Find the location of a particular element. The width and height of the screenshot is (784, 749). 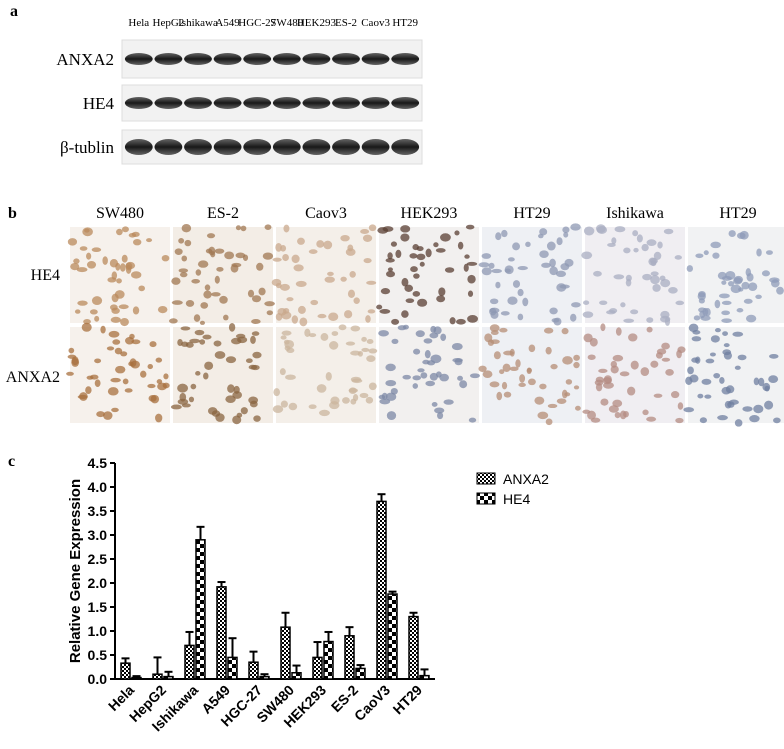

panel-label: a is located at coordinates (14, 11).